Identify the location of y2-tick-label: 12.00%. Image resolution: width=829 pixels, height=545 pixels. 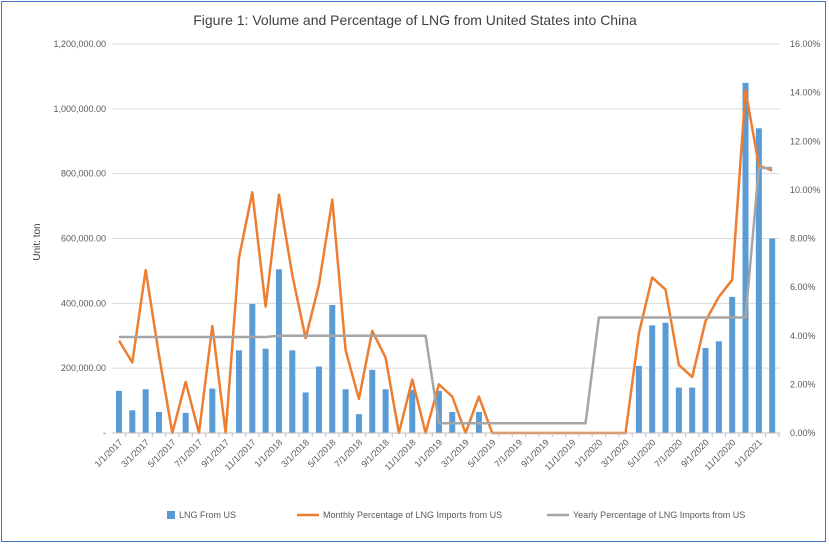
(805, 141).